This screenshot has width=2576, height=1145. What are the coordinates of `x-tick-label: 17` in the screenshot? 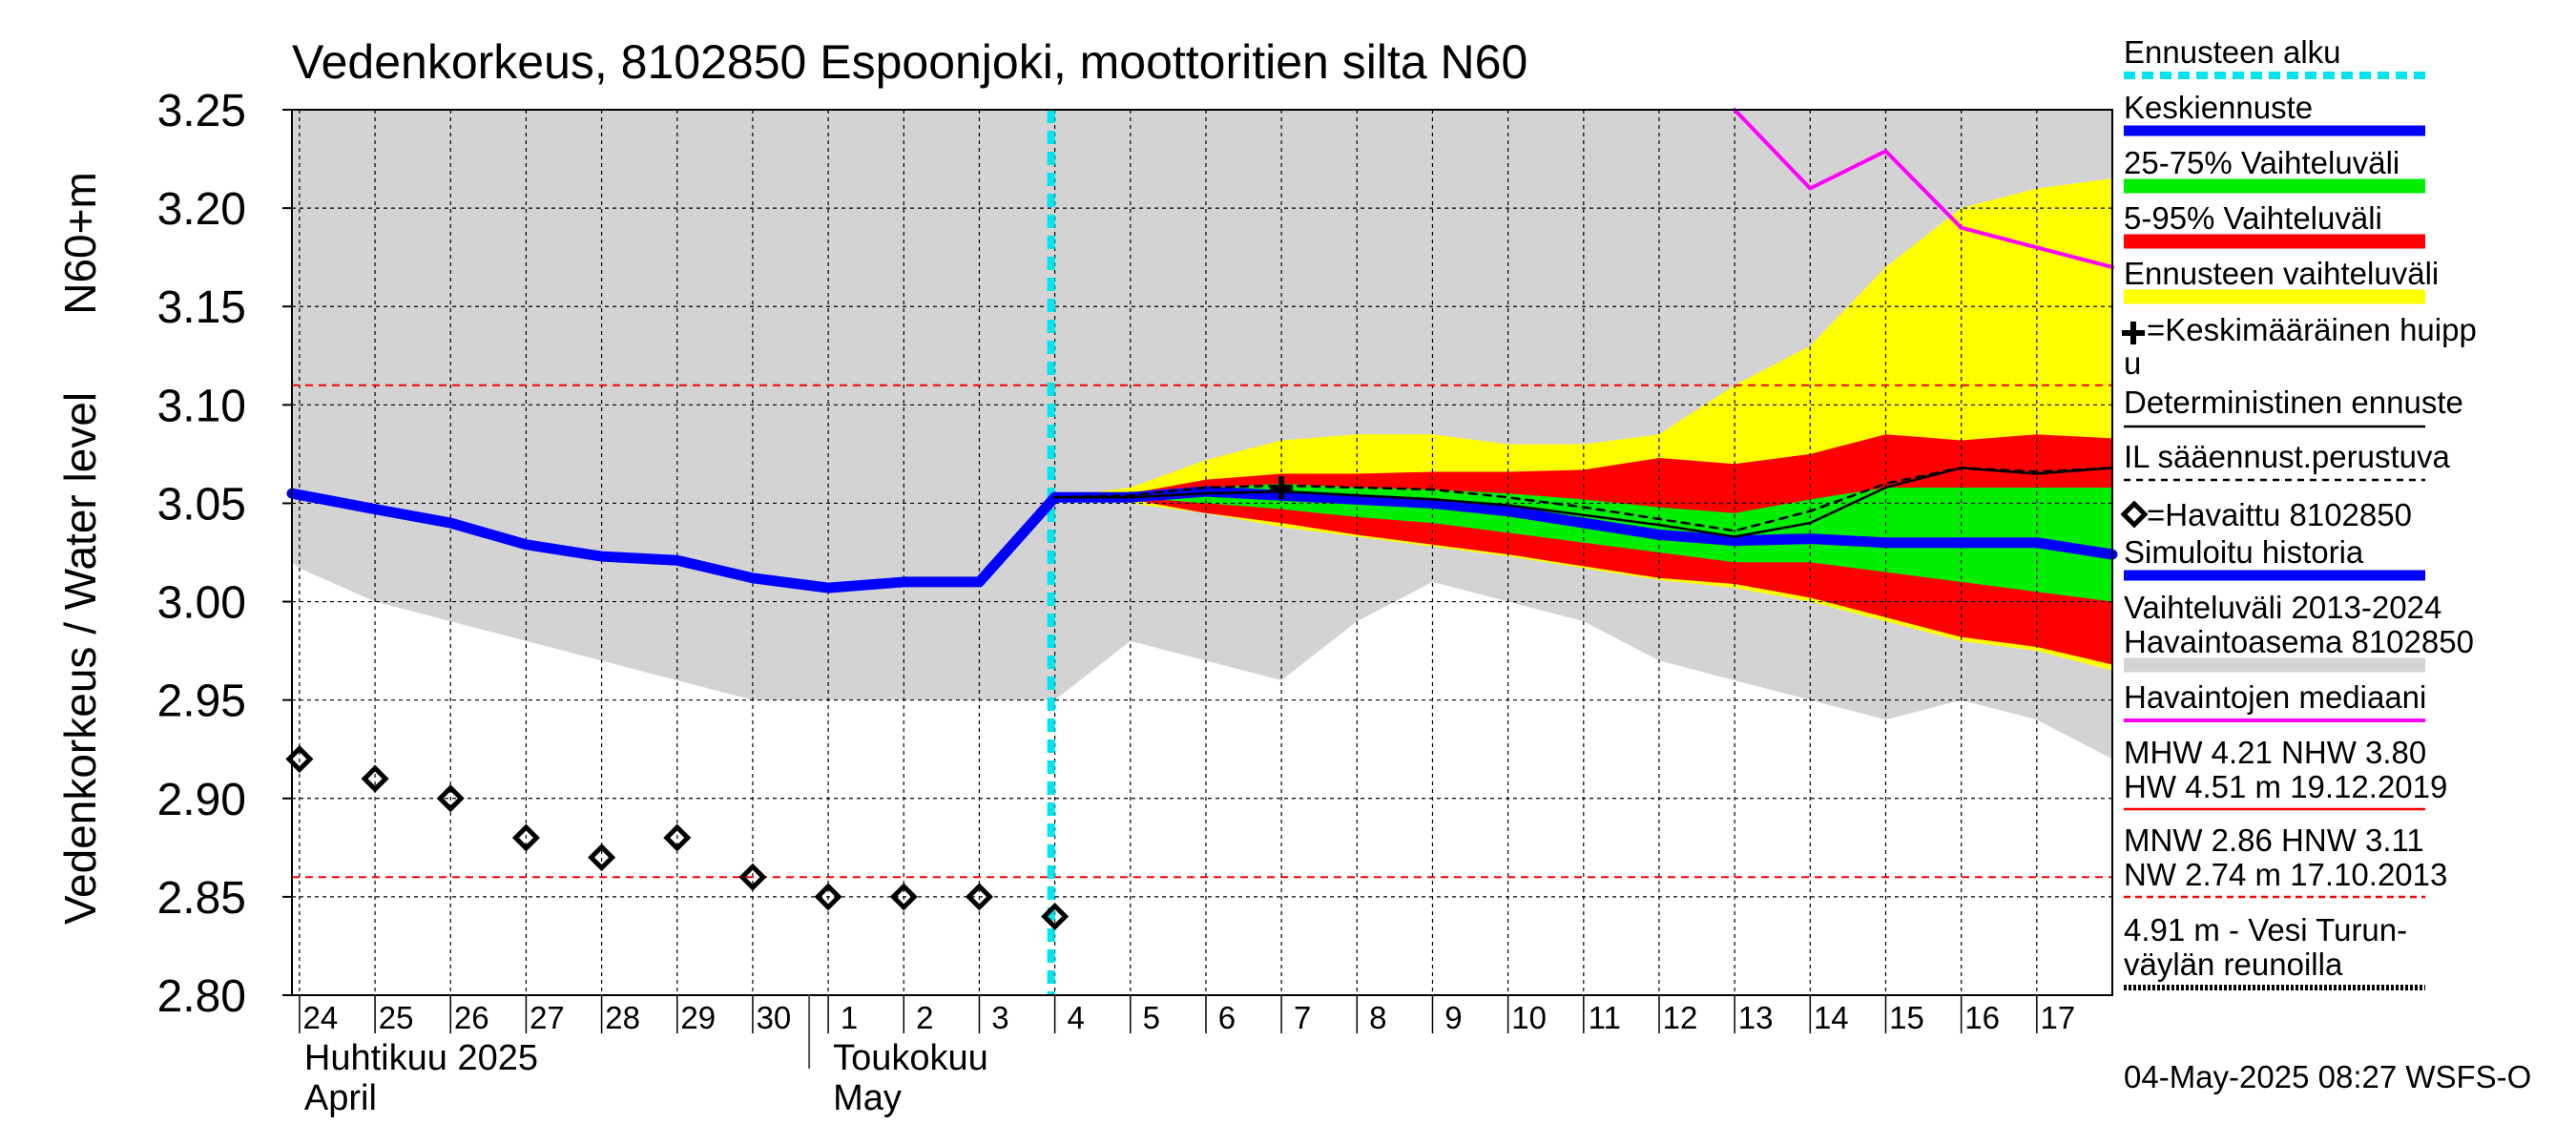 It's located at (2057, 1018).